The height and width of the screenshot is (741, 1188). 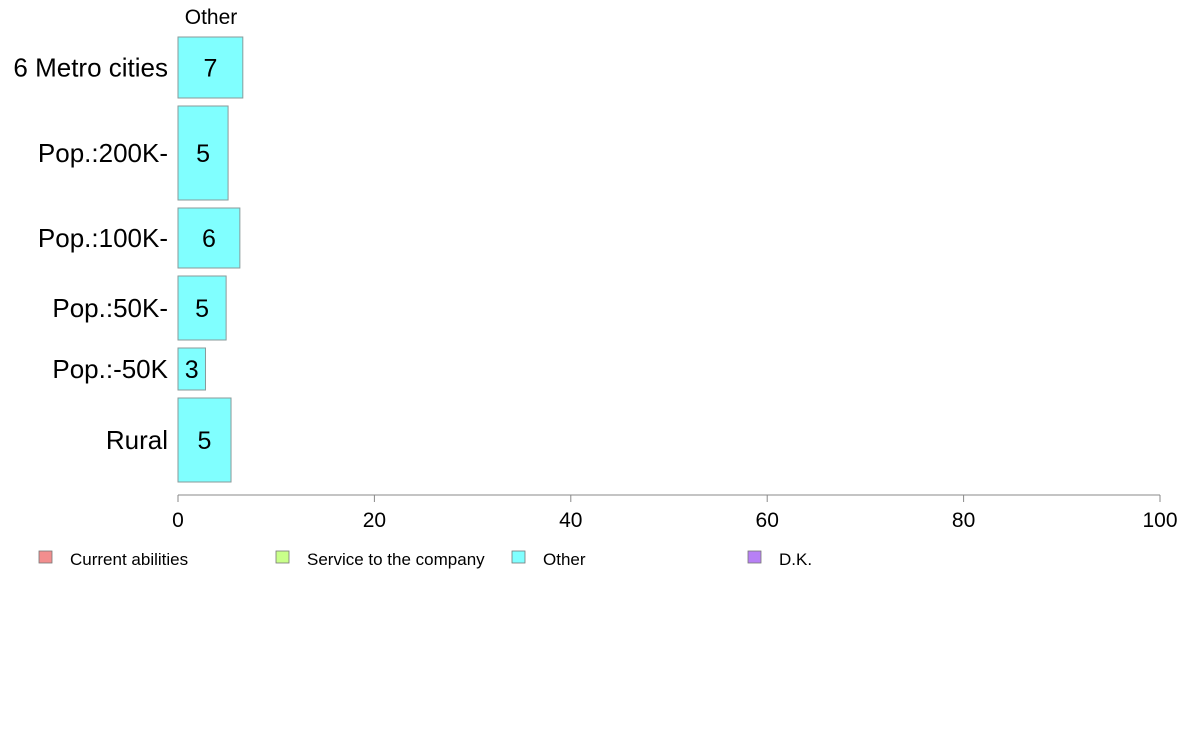 I want to click on legend-label: Current abilities, so click(x=129, y=559).